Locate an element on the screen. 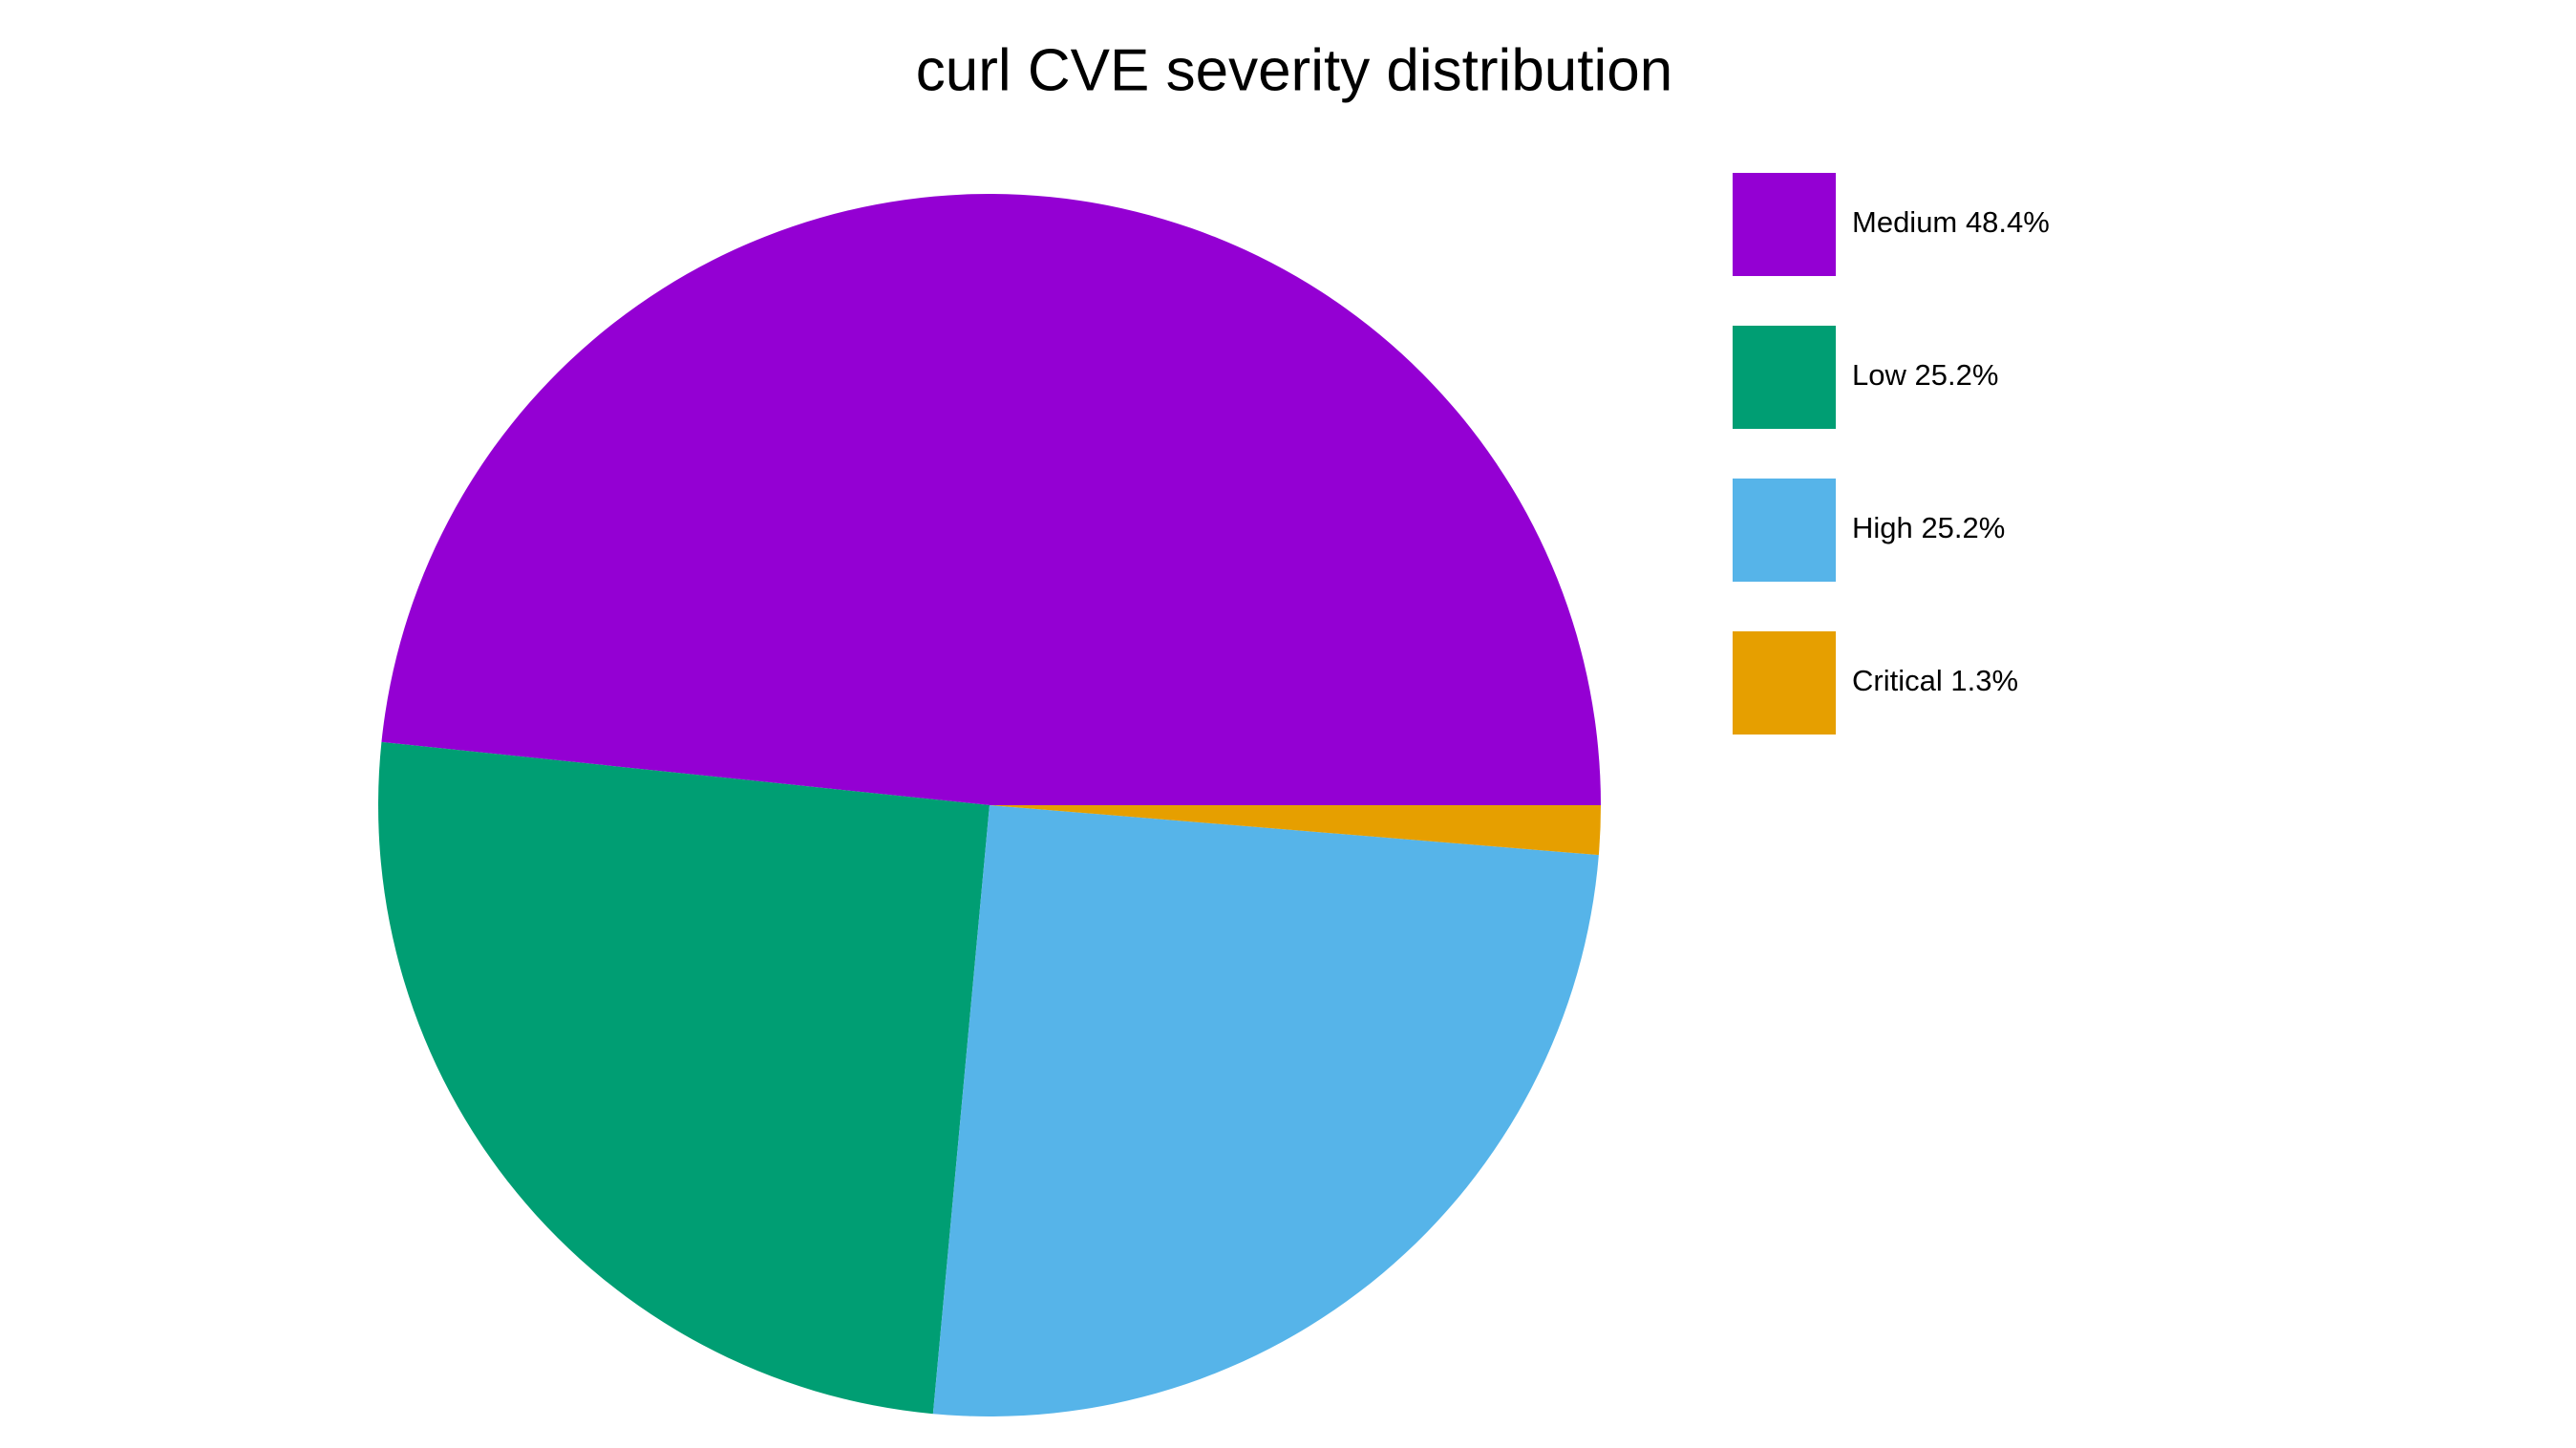 This screenshot has width=2576, height=1448. legend-category: Medium is located at coordinates (1904, 222).